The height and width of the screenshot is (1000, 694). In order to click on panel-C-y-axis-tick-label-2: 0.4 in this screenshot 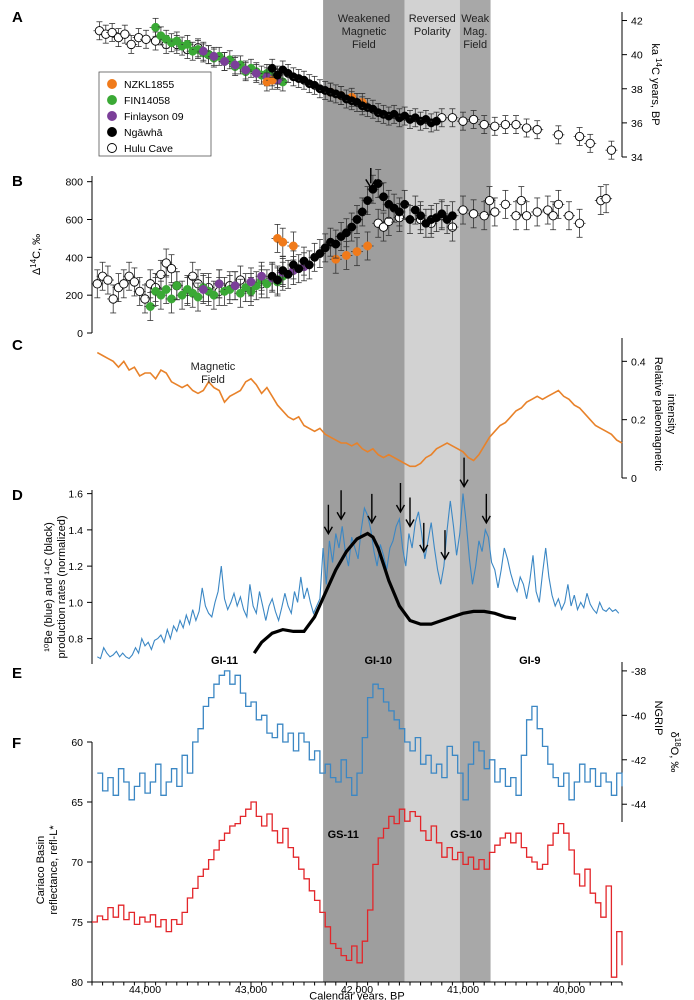, I will do `click(638, 362)`.